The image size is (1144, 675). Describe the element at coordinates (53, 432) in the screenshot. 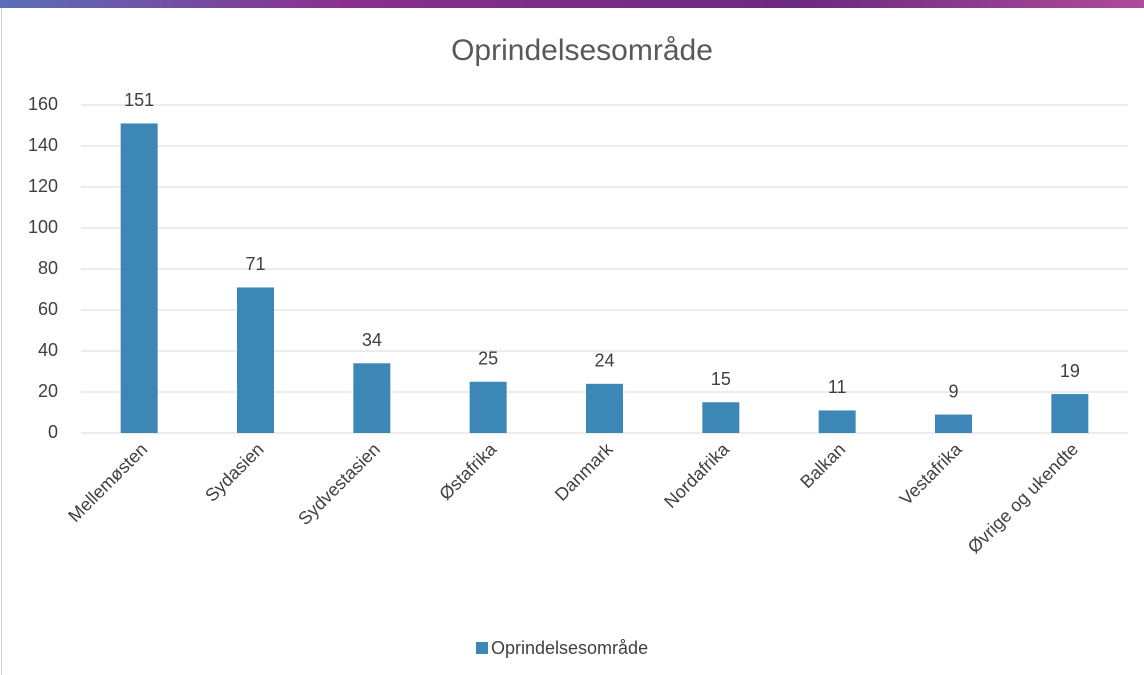

I see `y-tick-label: 0` at that location.